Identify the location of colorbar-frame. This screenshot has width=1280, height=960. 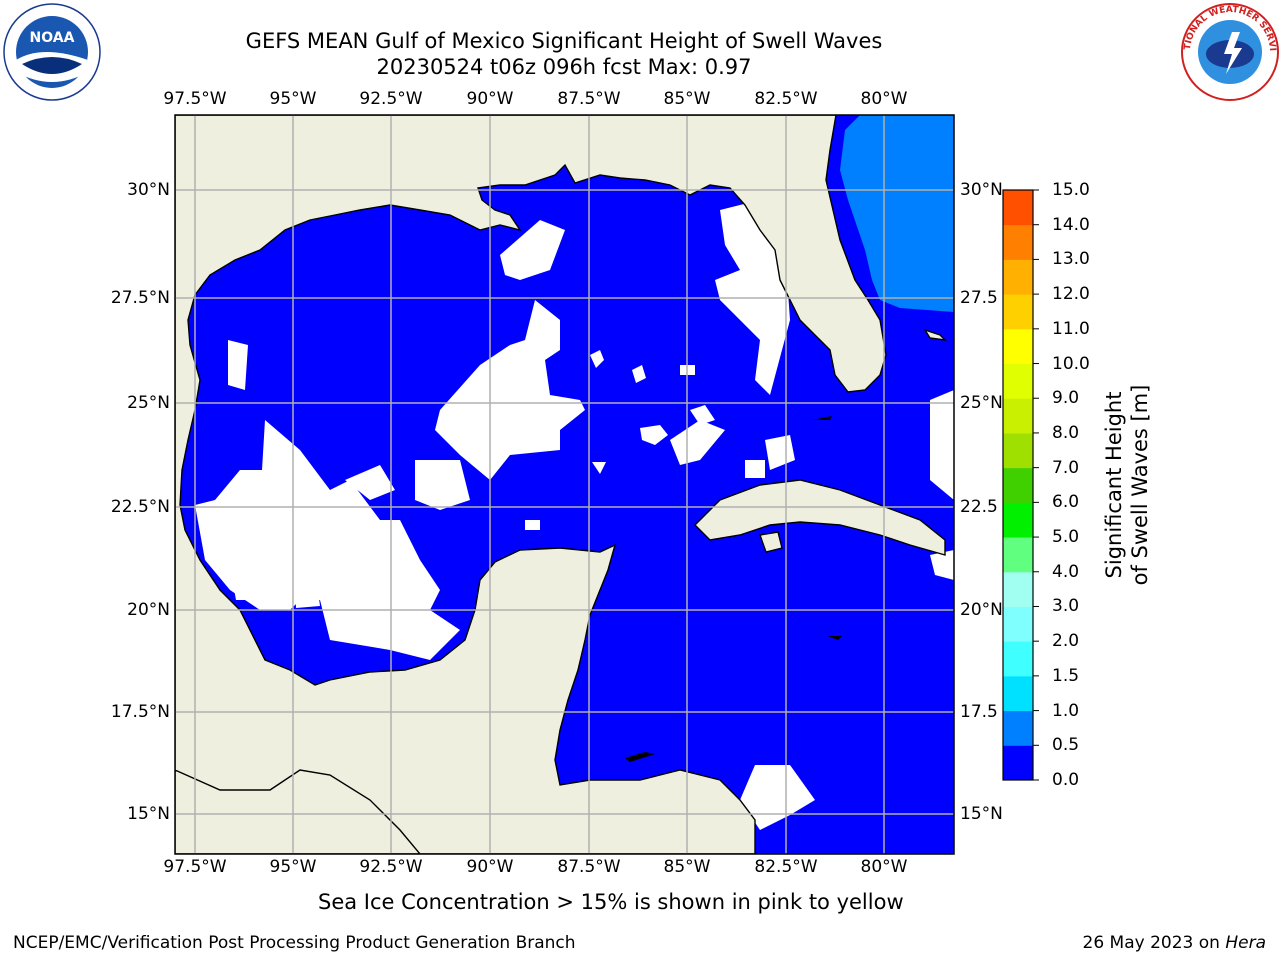
(1018, 485).